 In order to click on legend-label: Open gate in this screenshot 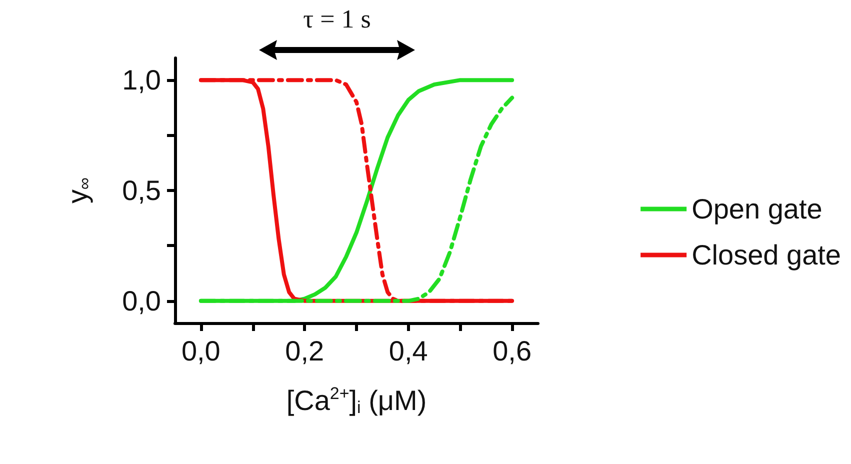, I will do `click(757, 209)`.